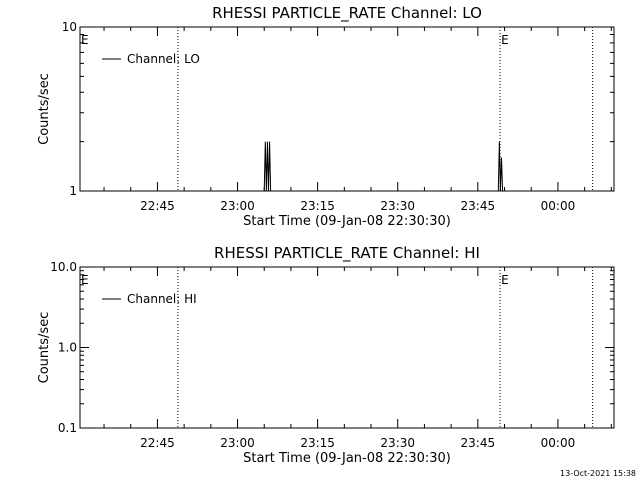 This screenshot has width=640, height=480. I want to click on chart-1-x-tick-label-4: 23:45, so click(478, 206).